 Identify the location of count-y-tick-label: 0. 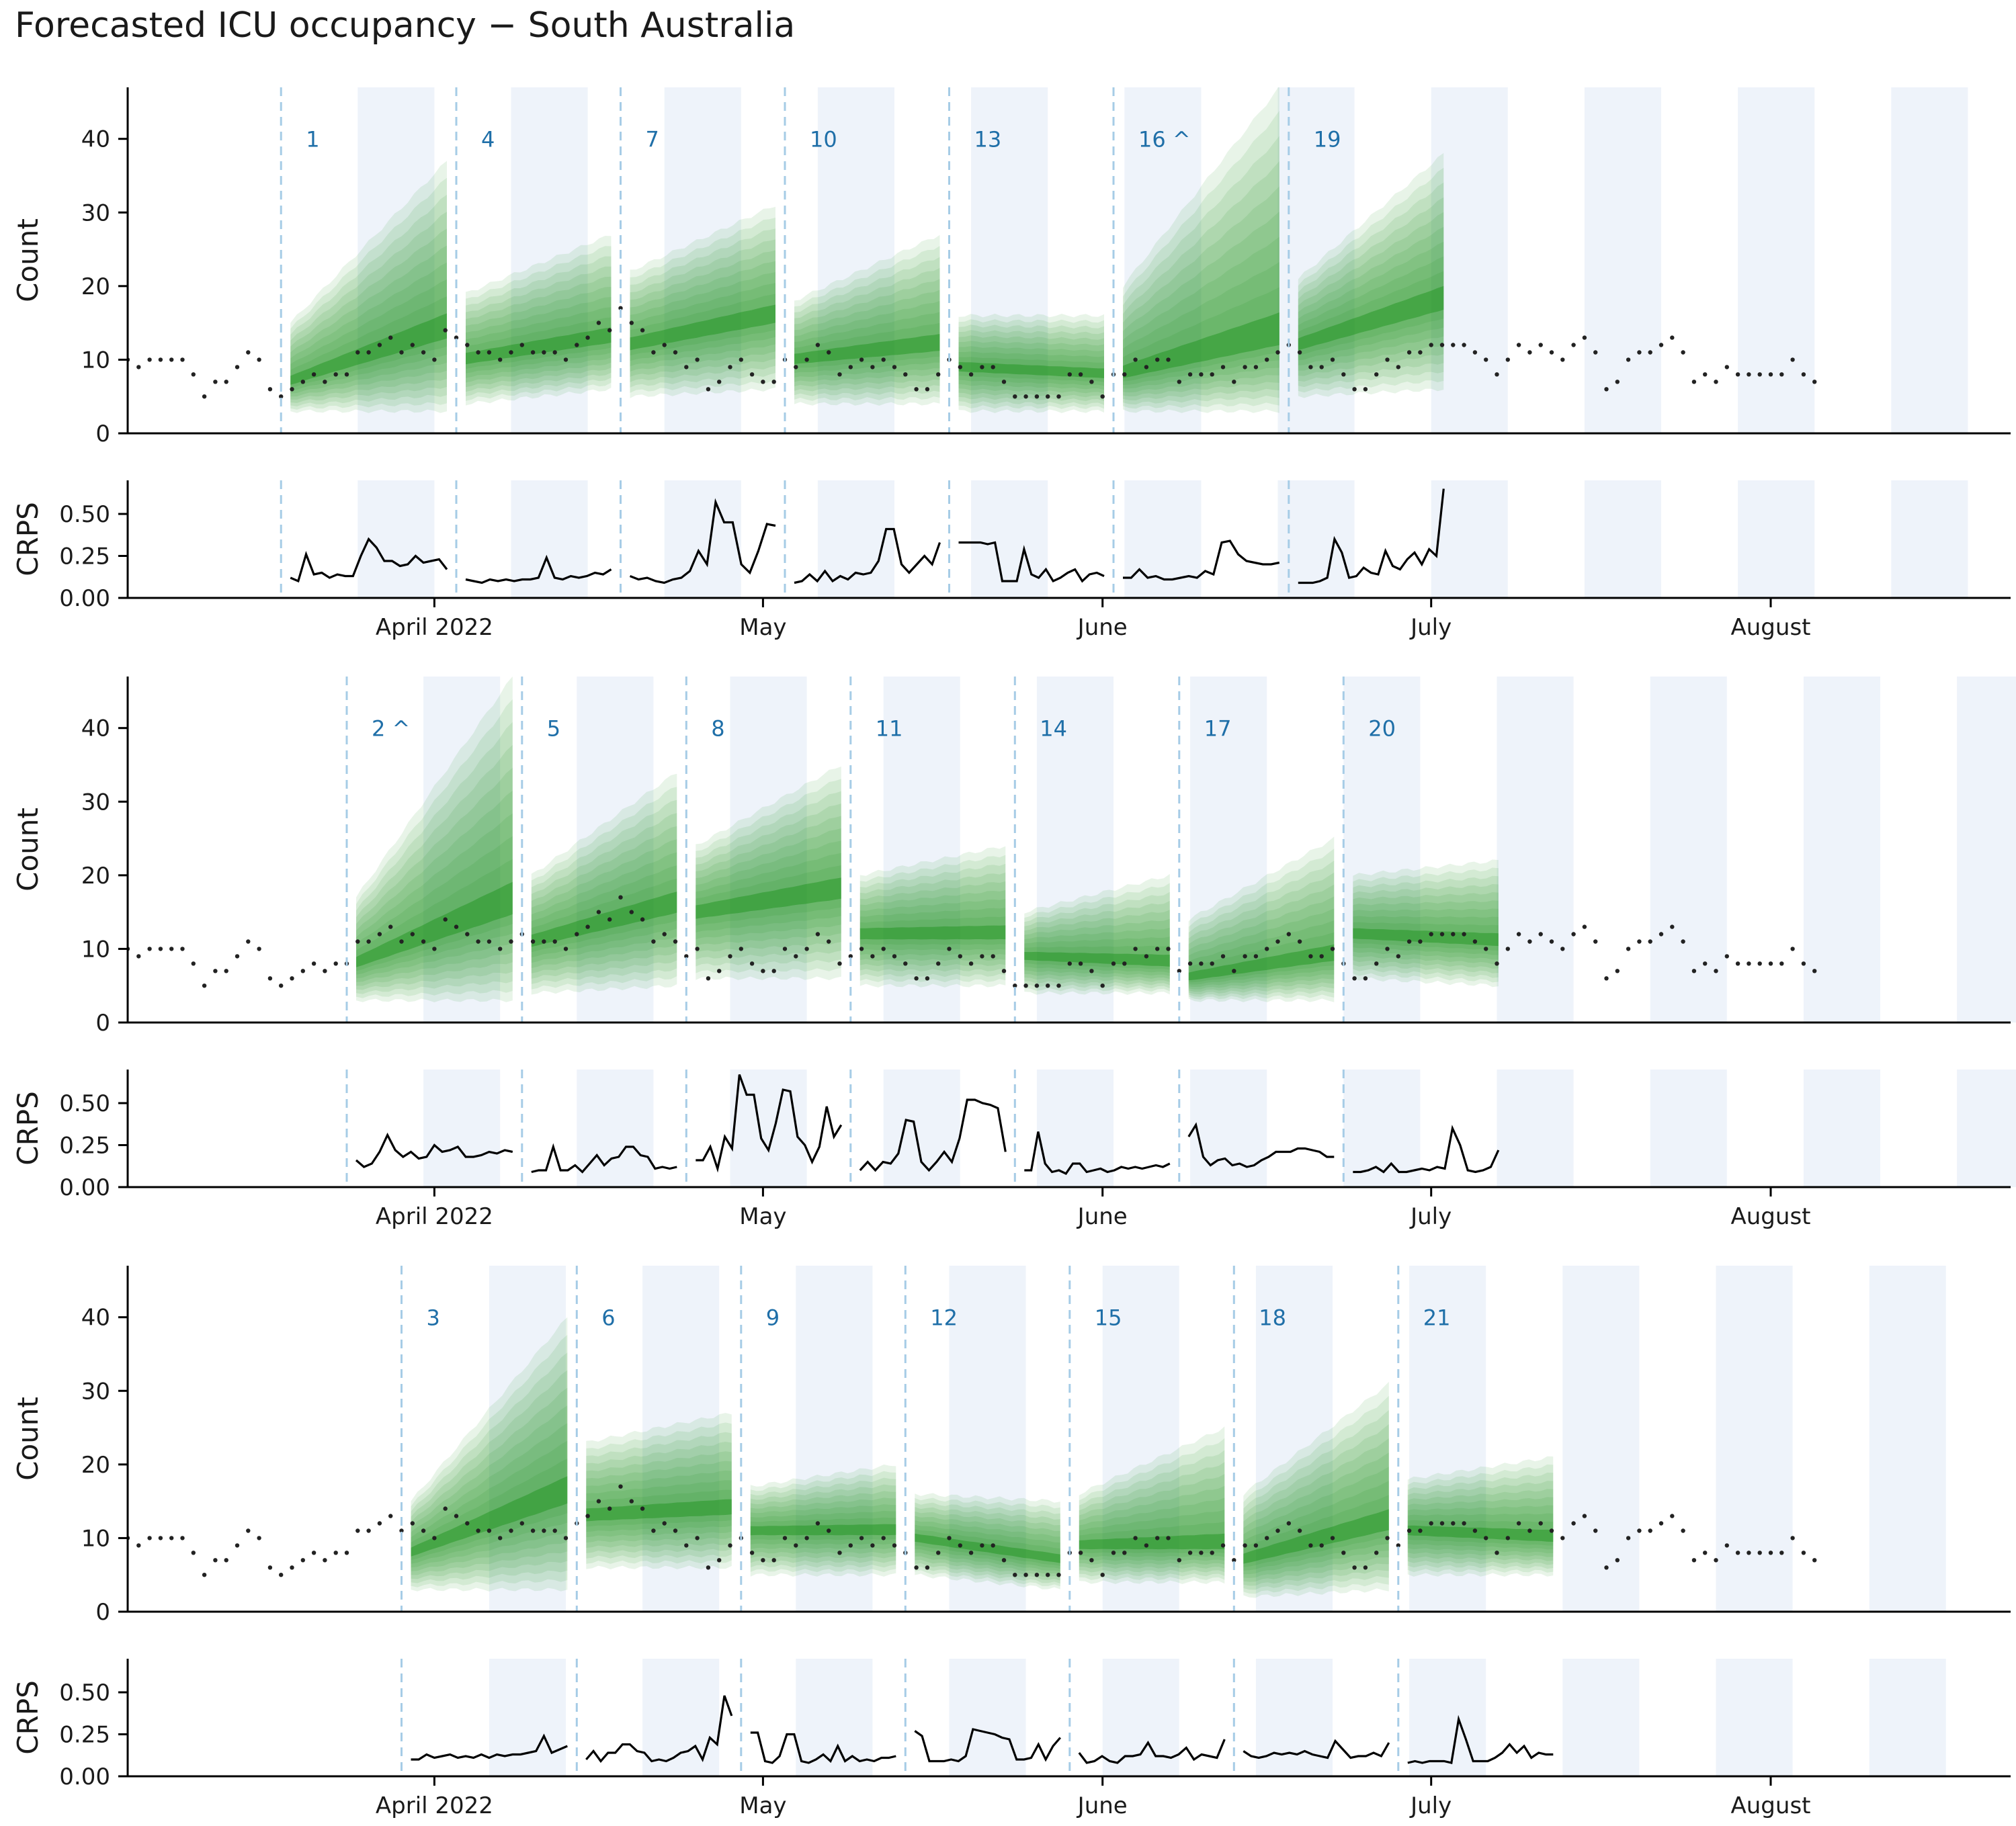
(102, 434).